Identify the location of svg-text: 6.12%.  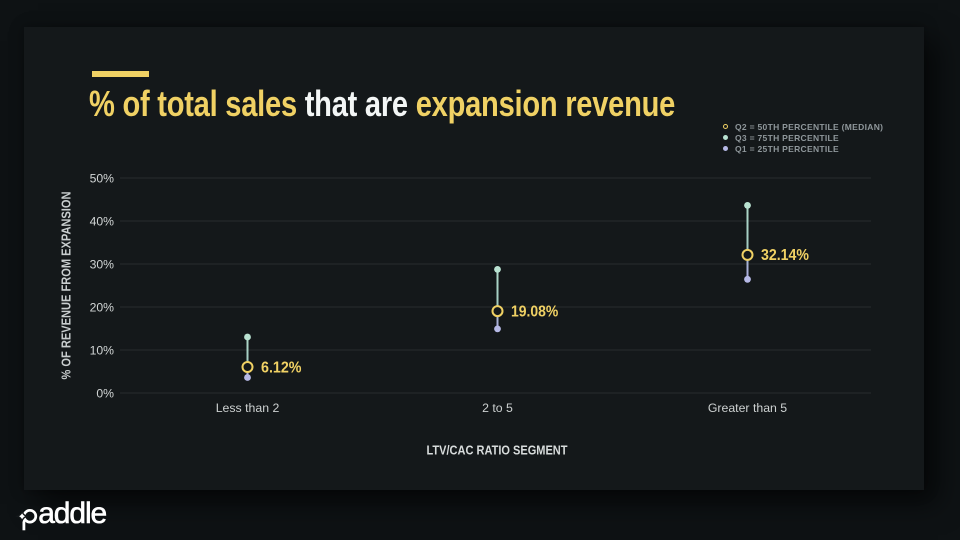
(281, 367).